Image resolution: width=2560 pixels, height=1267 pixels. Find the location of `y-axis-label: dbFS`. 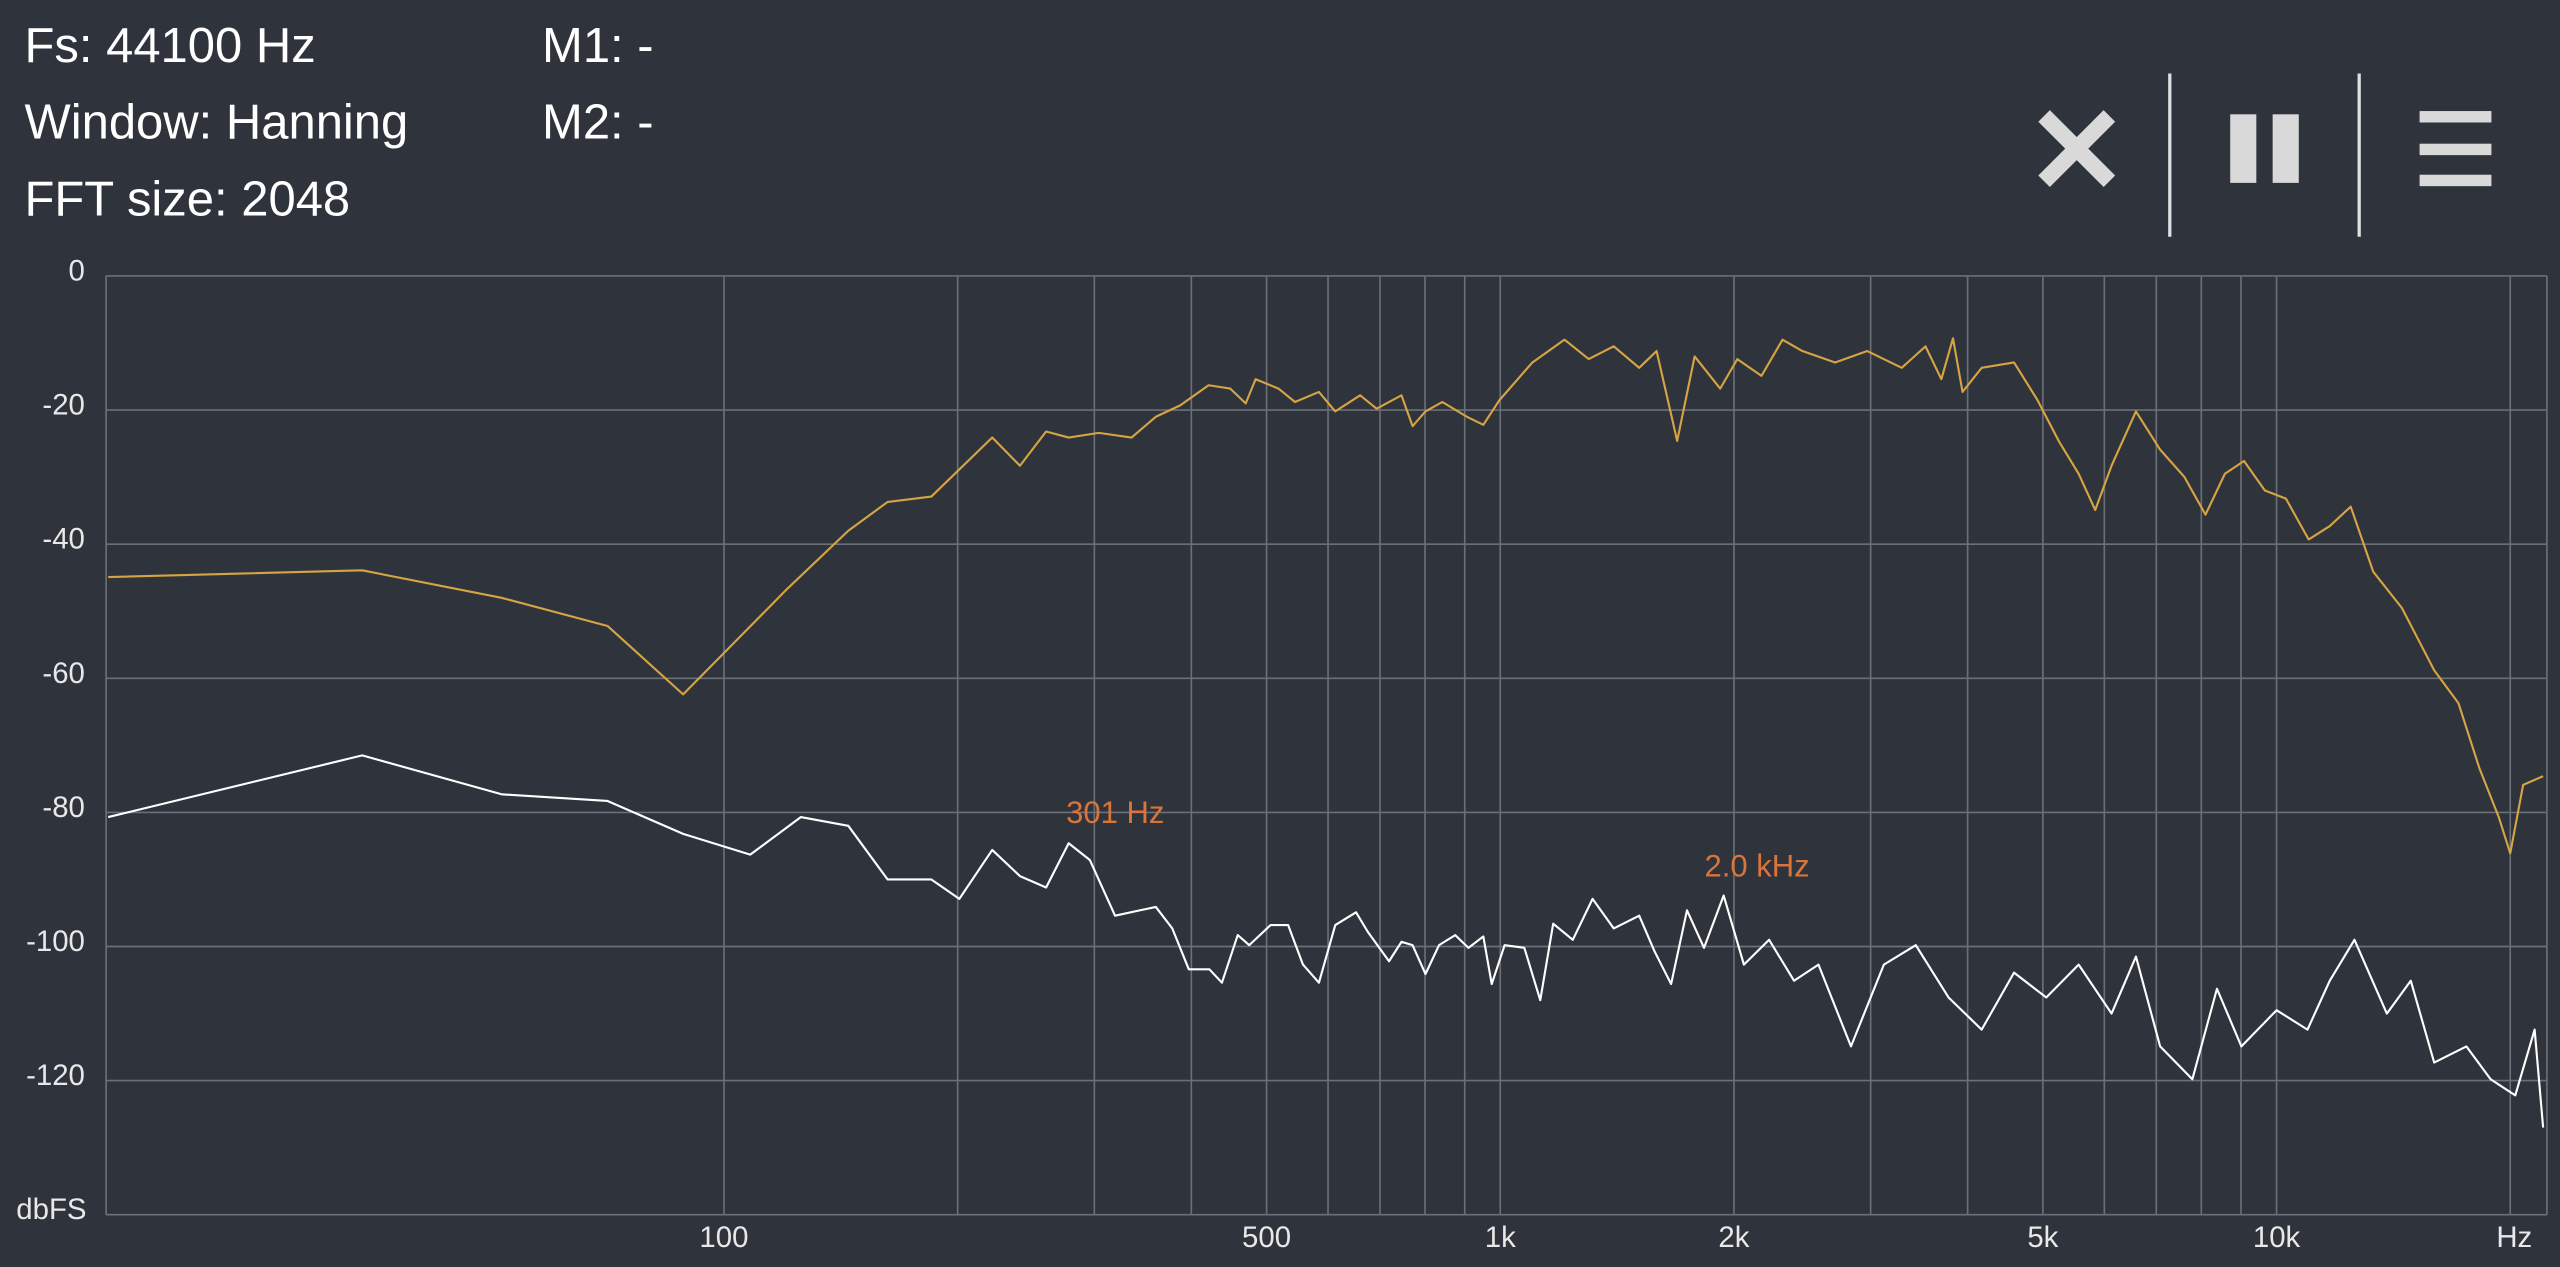

y-axis-label: dbFS is located at coordinates (51, 1209).